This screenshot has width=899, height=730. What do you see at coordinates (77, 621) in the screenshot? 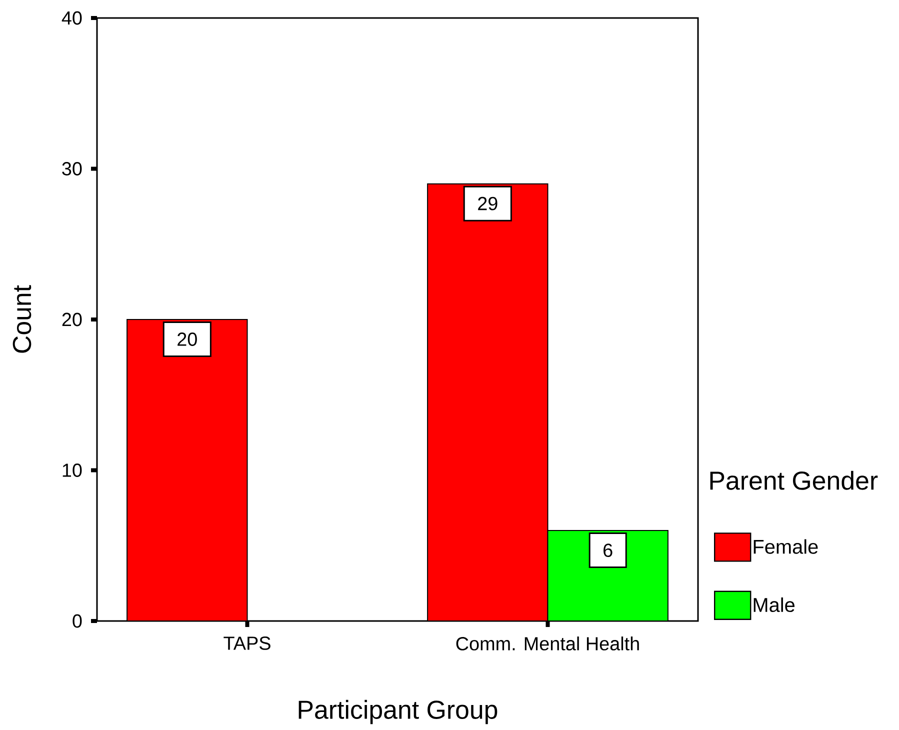
I see `y-tick-label: 0` at bounding box center [77, 621].